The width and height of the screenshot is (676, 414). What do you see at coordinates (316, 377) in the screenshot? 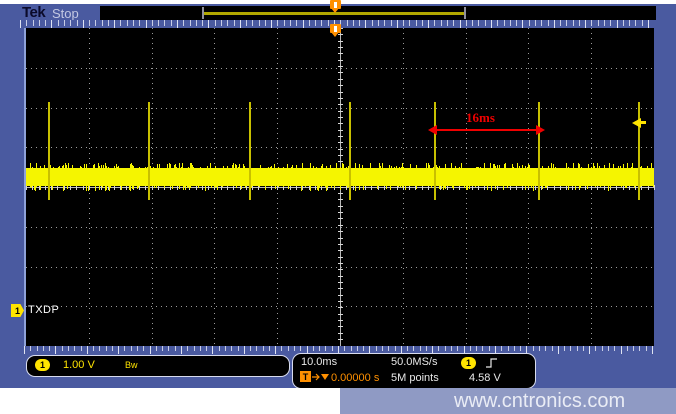
I see `arrow-right-icon` at bounding box center [316, 377].